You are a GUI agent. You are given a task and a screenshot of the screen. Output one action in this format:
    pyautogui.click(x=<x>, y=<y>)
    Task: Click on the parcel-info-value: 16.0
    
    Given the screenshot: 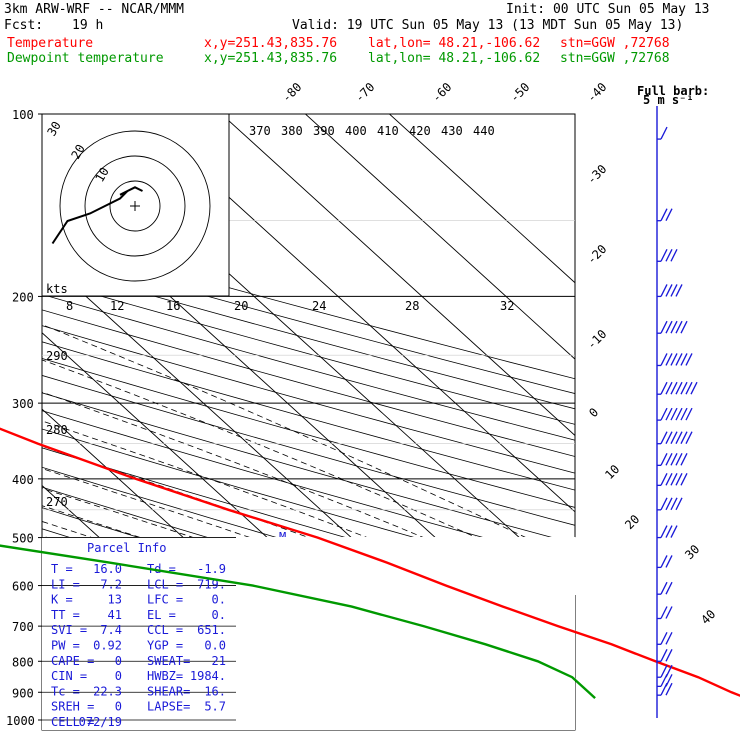 What is the action you would take?
    pyautogui.click(x=107, y=569)
    